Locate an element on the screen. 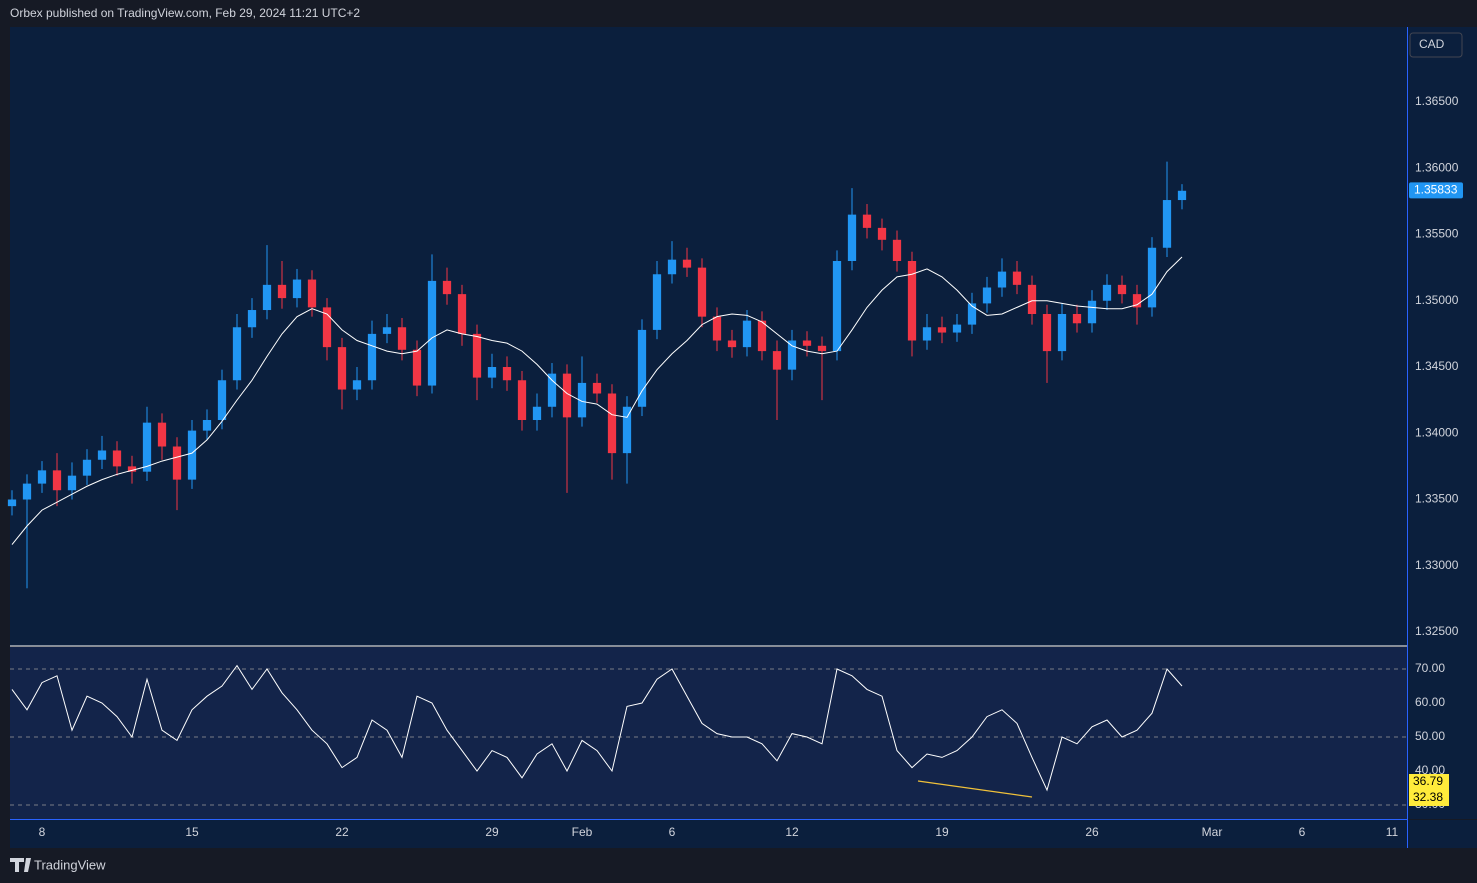  y-tick-label: 70.00 is located at coordinates (1430, 668).